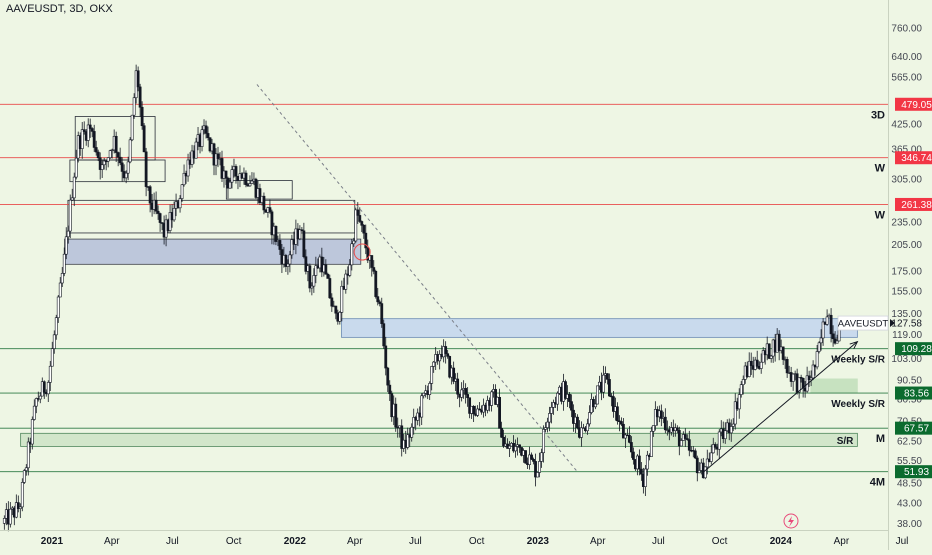  Describe the element at coordinates (906, 77) in the screenshot. I see `price-tick-label: 565.00` at that location.